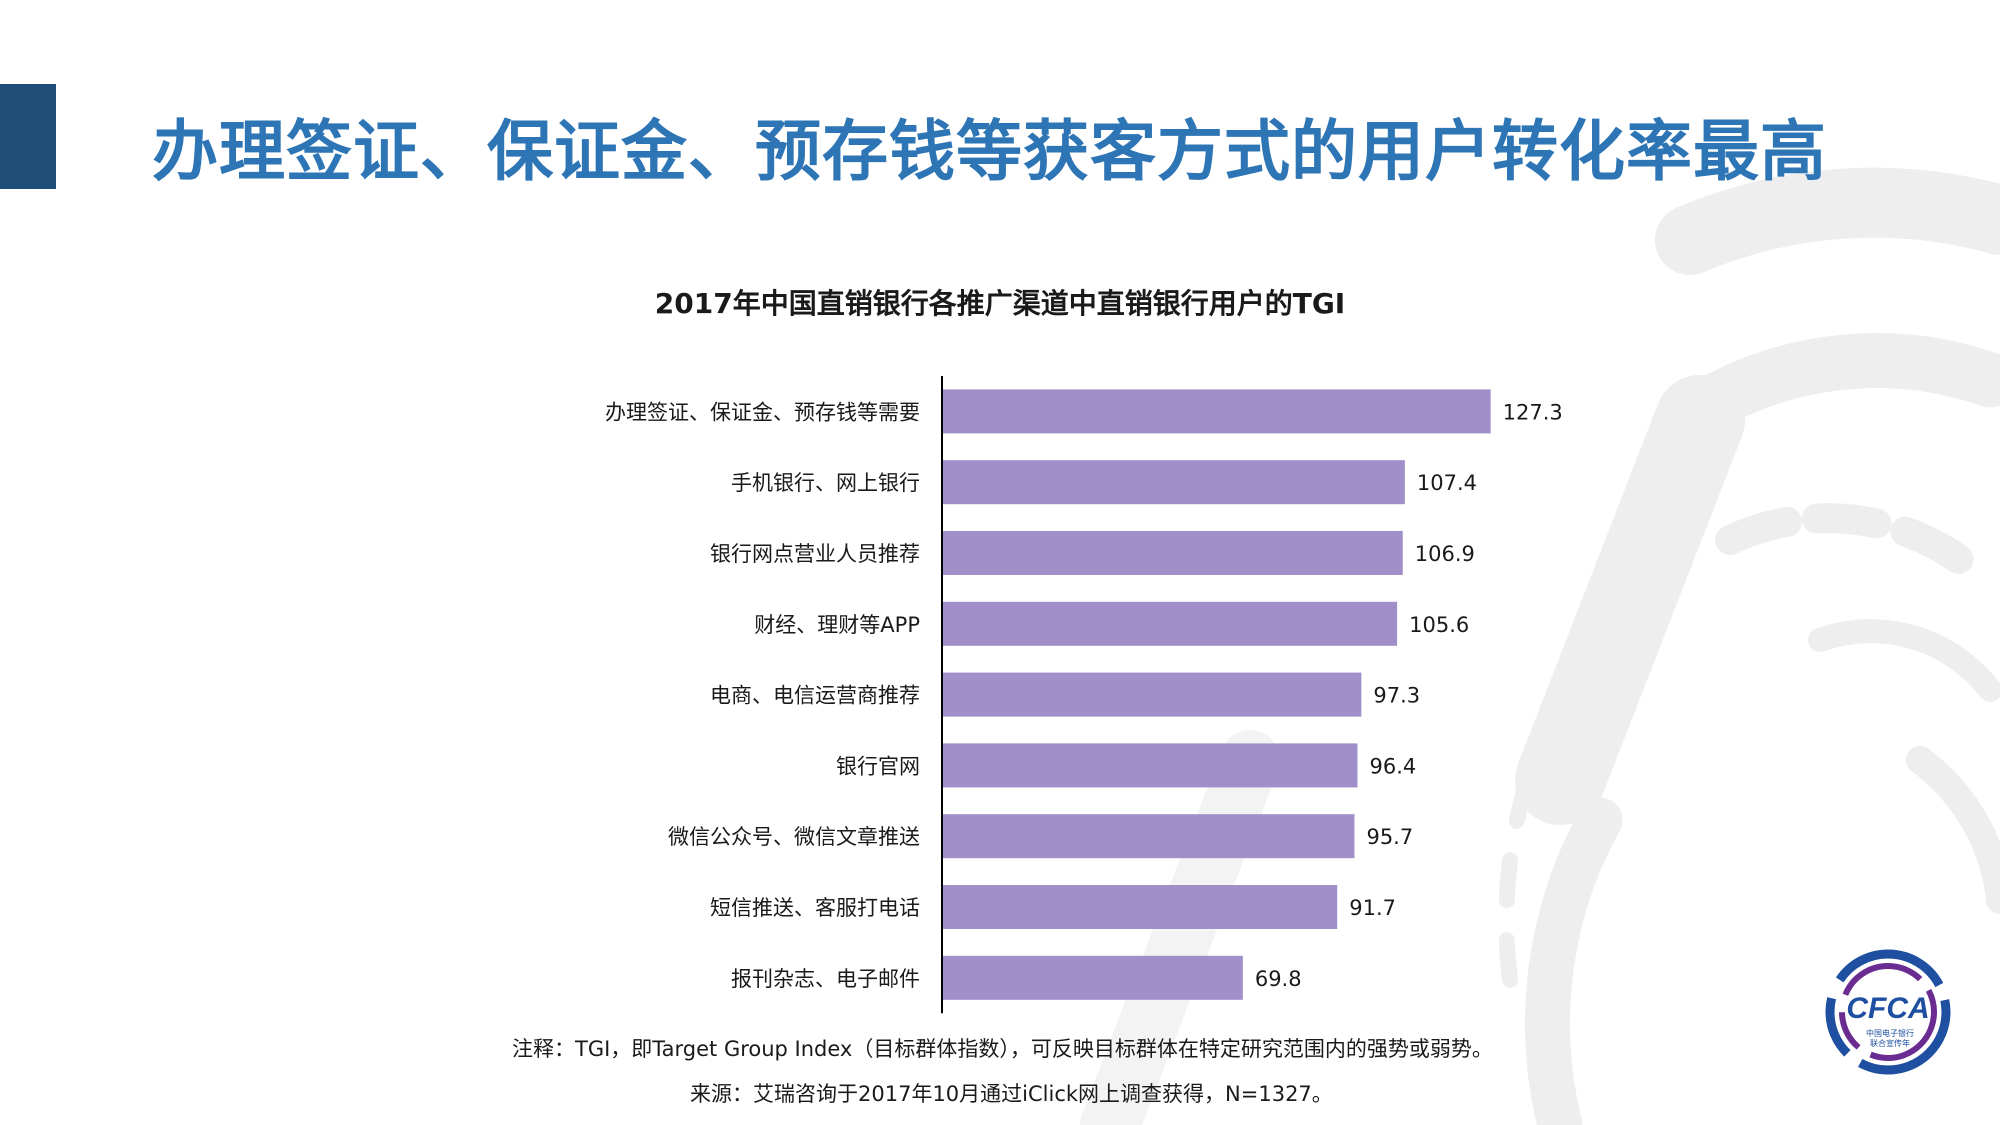  What do you see at coordinates (825, 979) in the screenshot?
I see `category-label: 报刊杂志、电子邮件` at bounding box center [825, 979].